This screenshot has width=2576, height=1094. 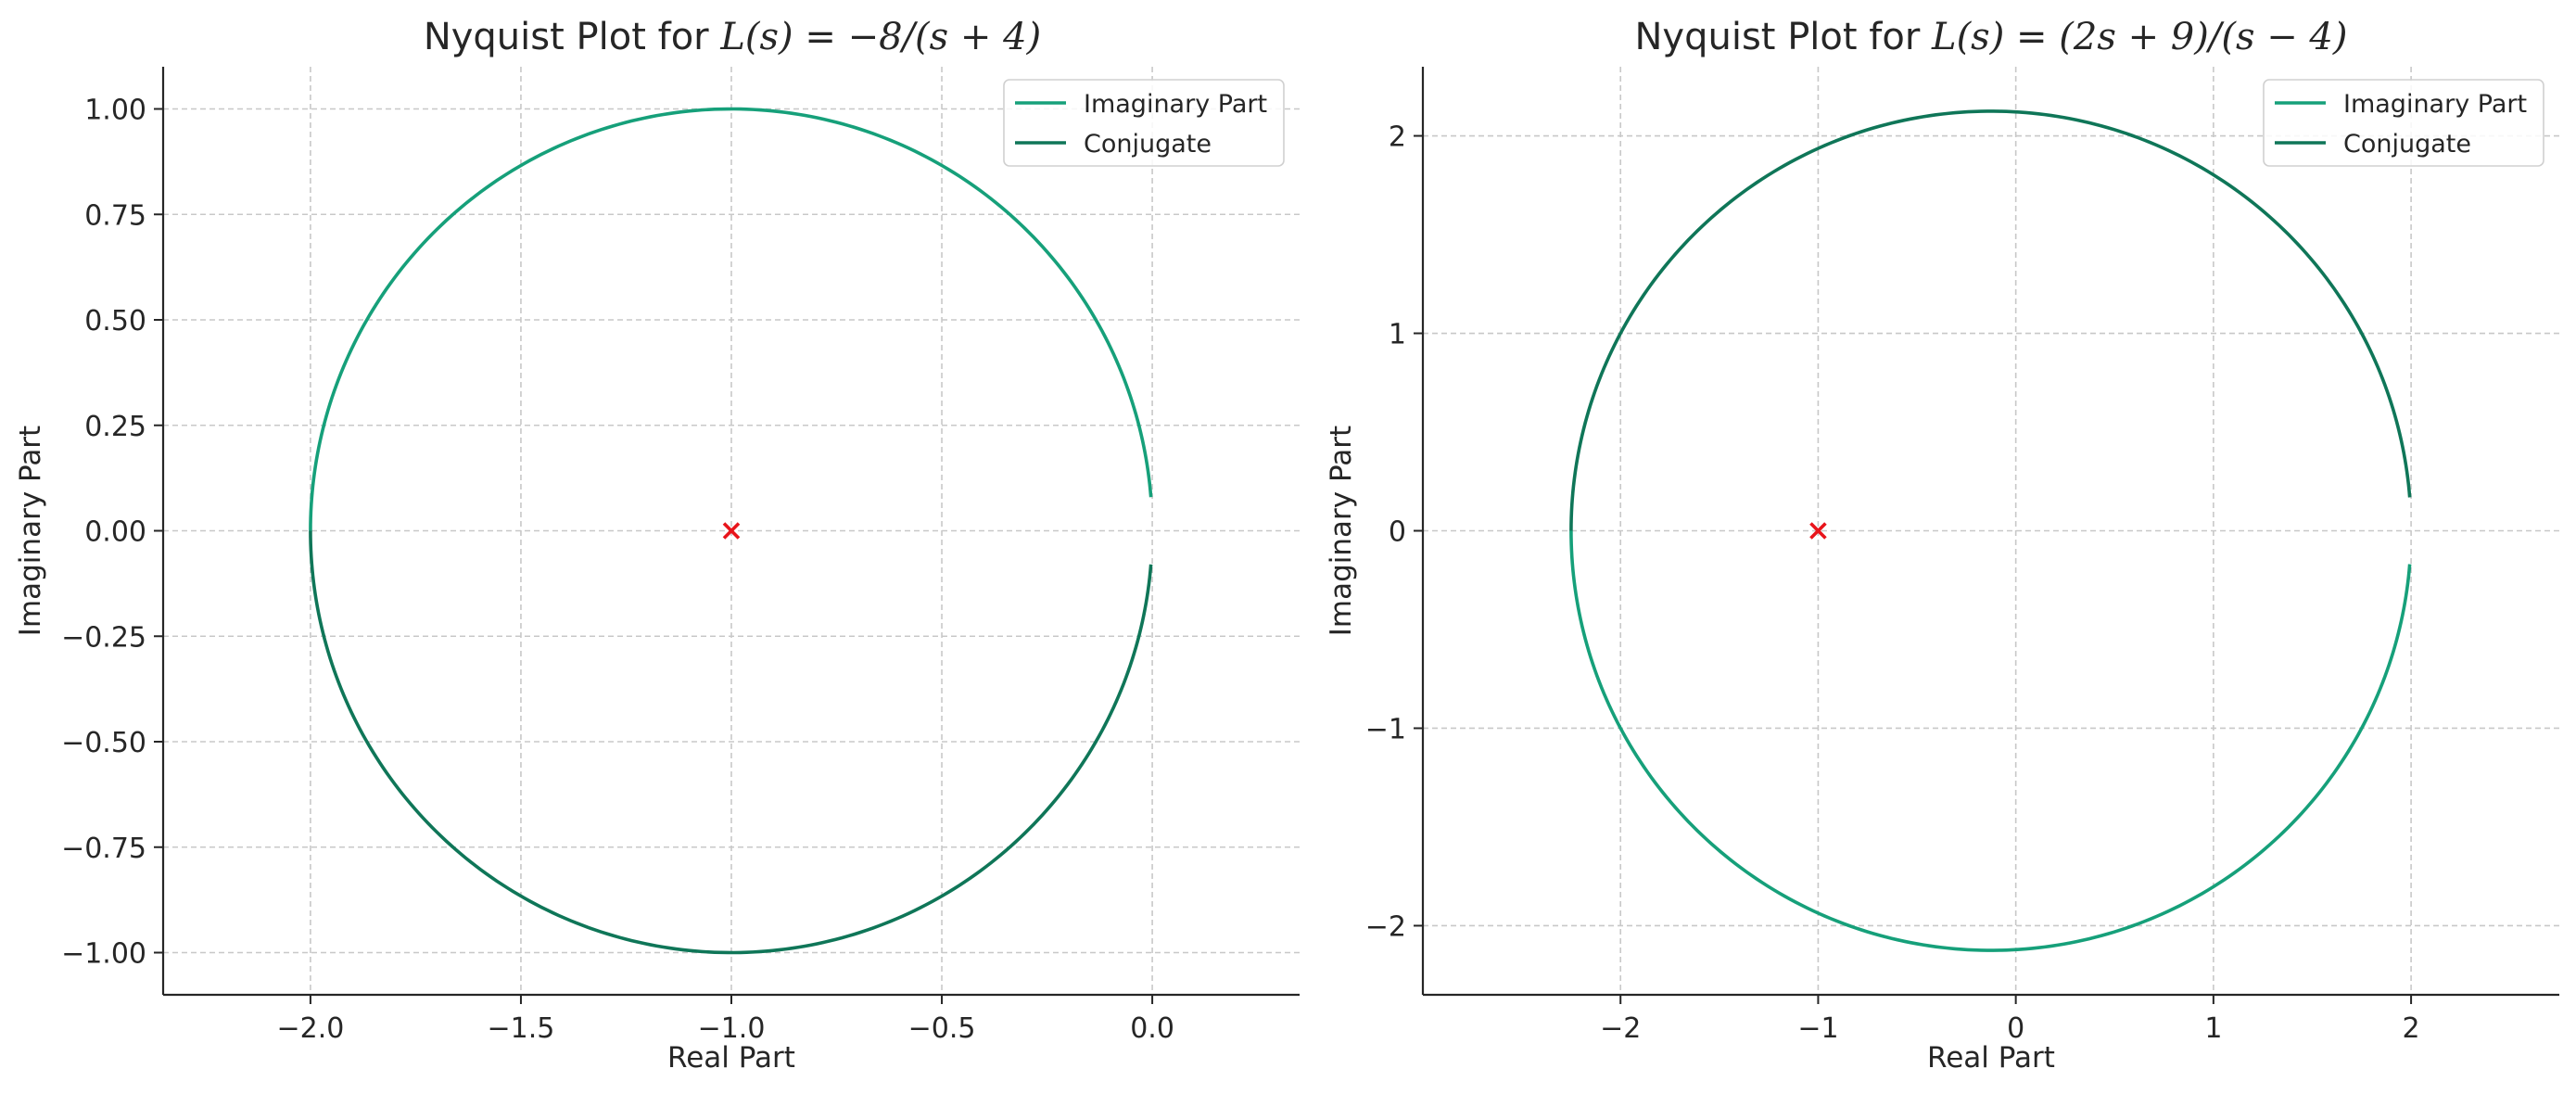 I want to click on y-tick-label: 0, so click(x=1397, y=532).